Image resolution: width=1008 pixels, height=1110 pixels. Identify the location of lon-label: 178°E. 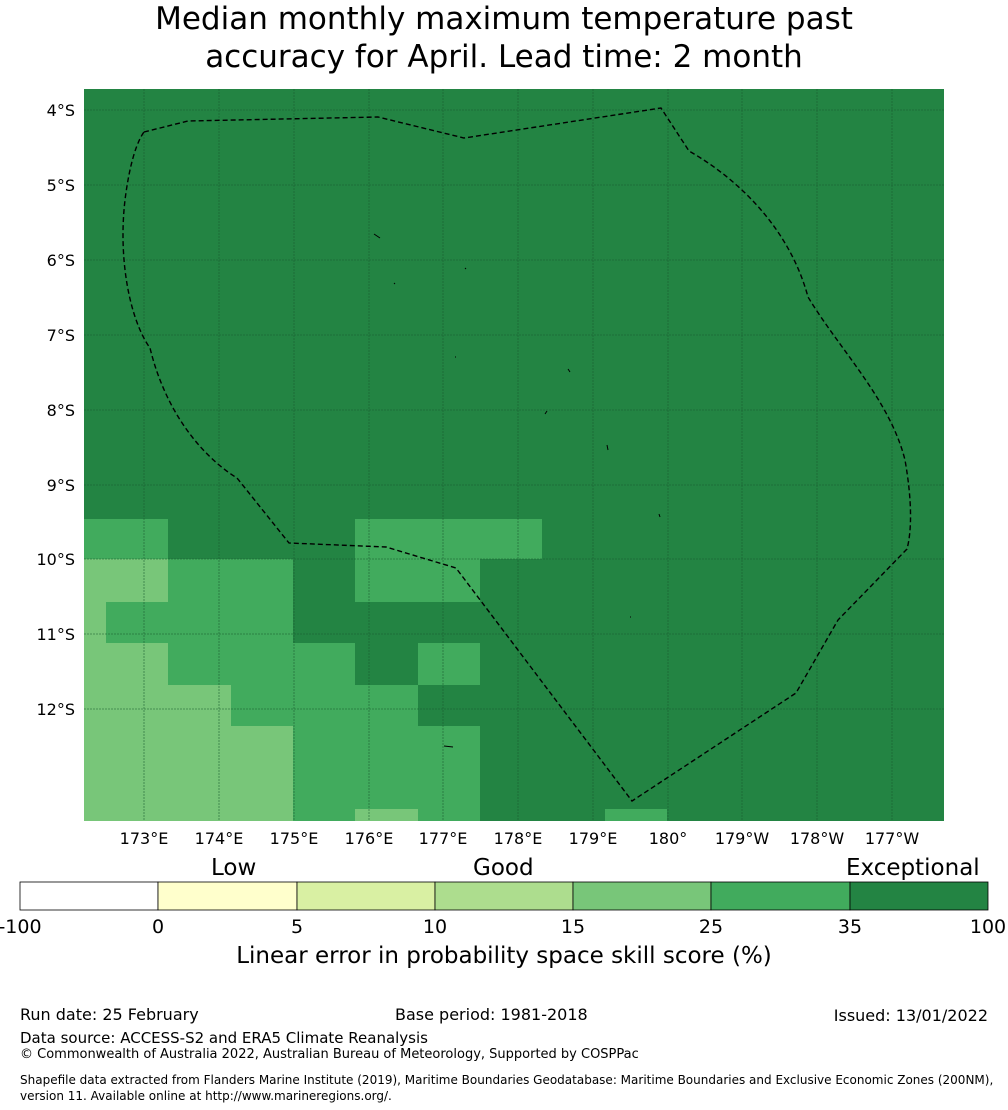
(518, 838).